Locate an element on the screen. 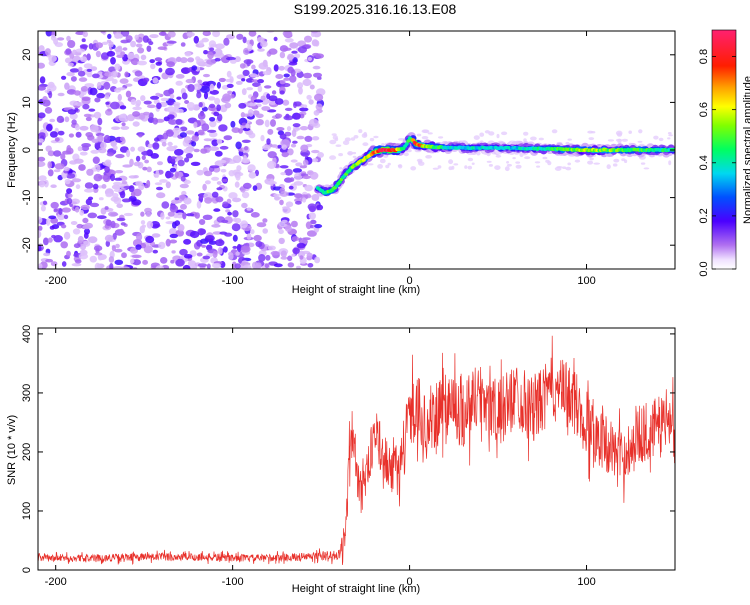  y-tick-label: 20 is located at coordinates (27, 55).